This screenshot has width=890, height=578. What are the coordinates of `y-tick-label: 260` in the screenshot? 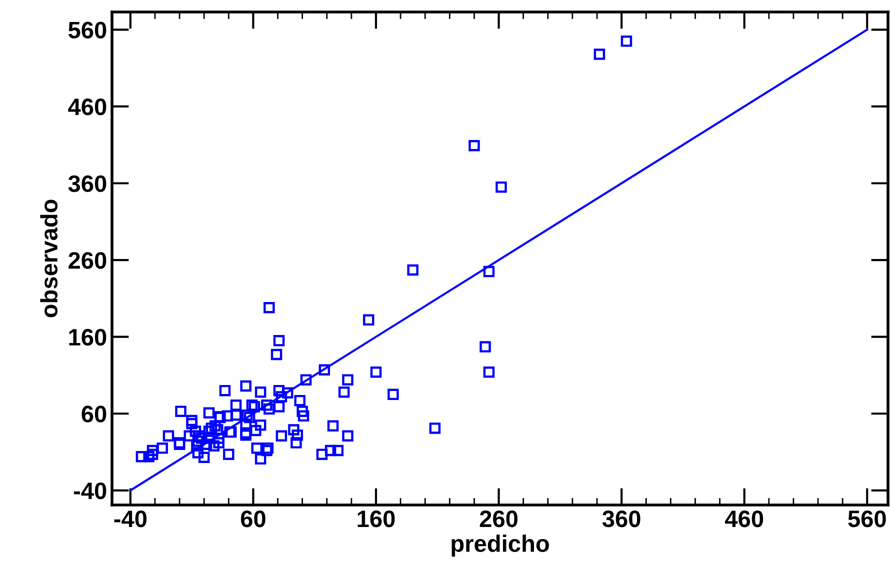 It's located at (87, 260).